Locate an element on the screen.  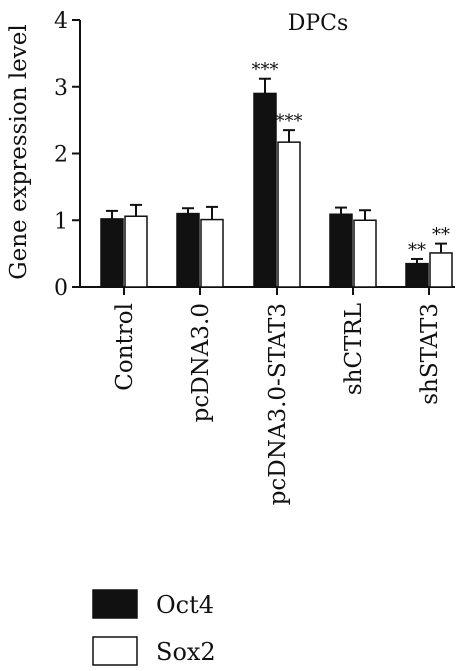
y-tick-label: 2 is located at coordinates (61, 155).